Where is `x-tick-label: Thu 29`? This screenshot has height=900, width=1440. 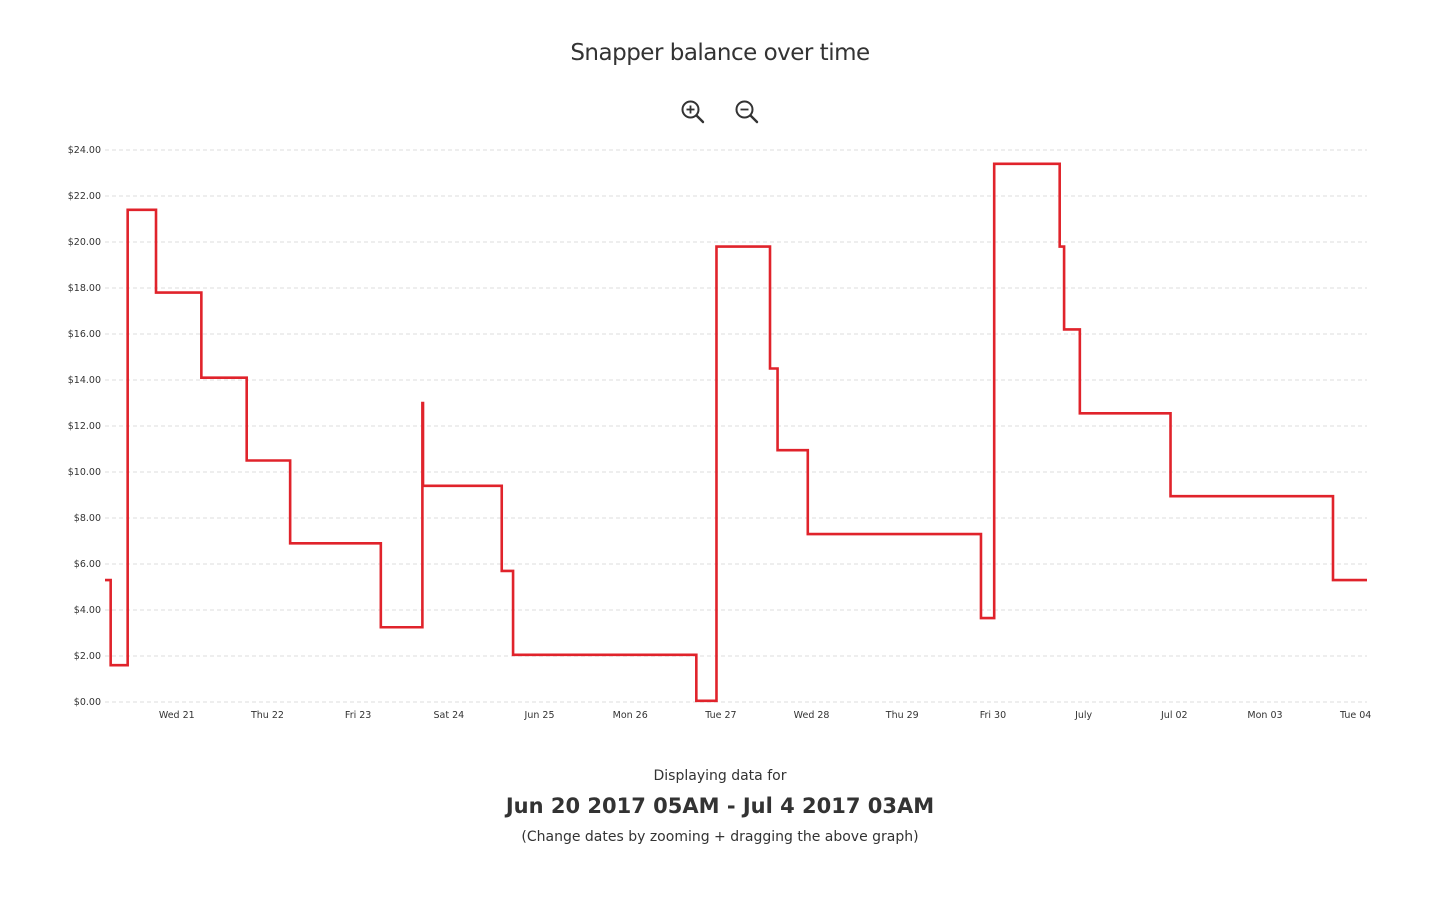 x-tick-label: Thu 29 is located at coordinates (902, 715).